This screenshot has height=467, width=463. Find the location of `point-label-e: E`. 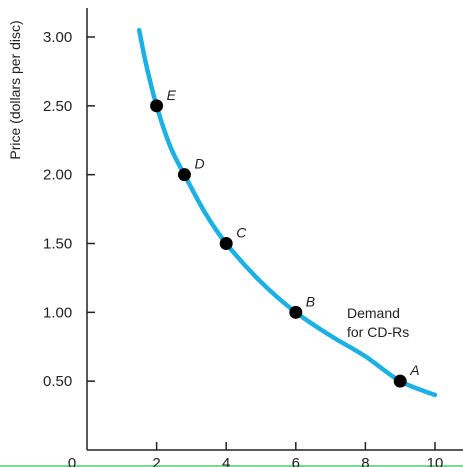

point-label-e: E is located at coordinates (172, 95).